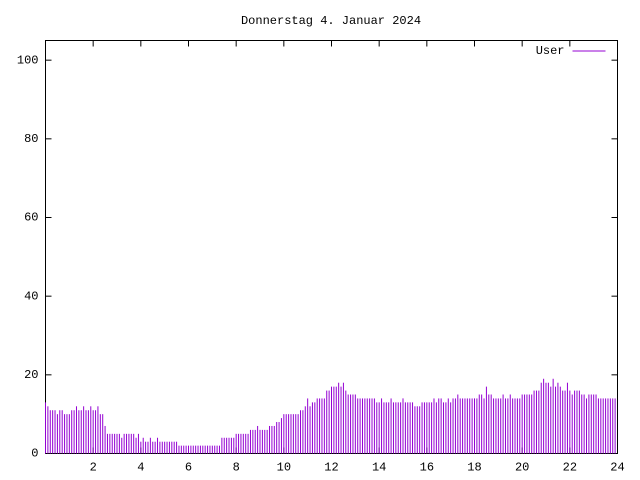  What do you see at coordinates (236, 468) in the screenshot?
I see `x-tick-label: 8` at bounding box center [236, 468].